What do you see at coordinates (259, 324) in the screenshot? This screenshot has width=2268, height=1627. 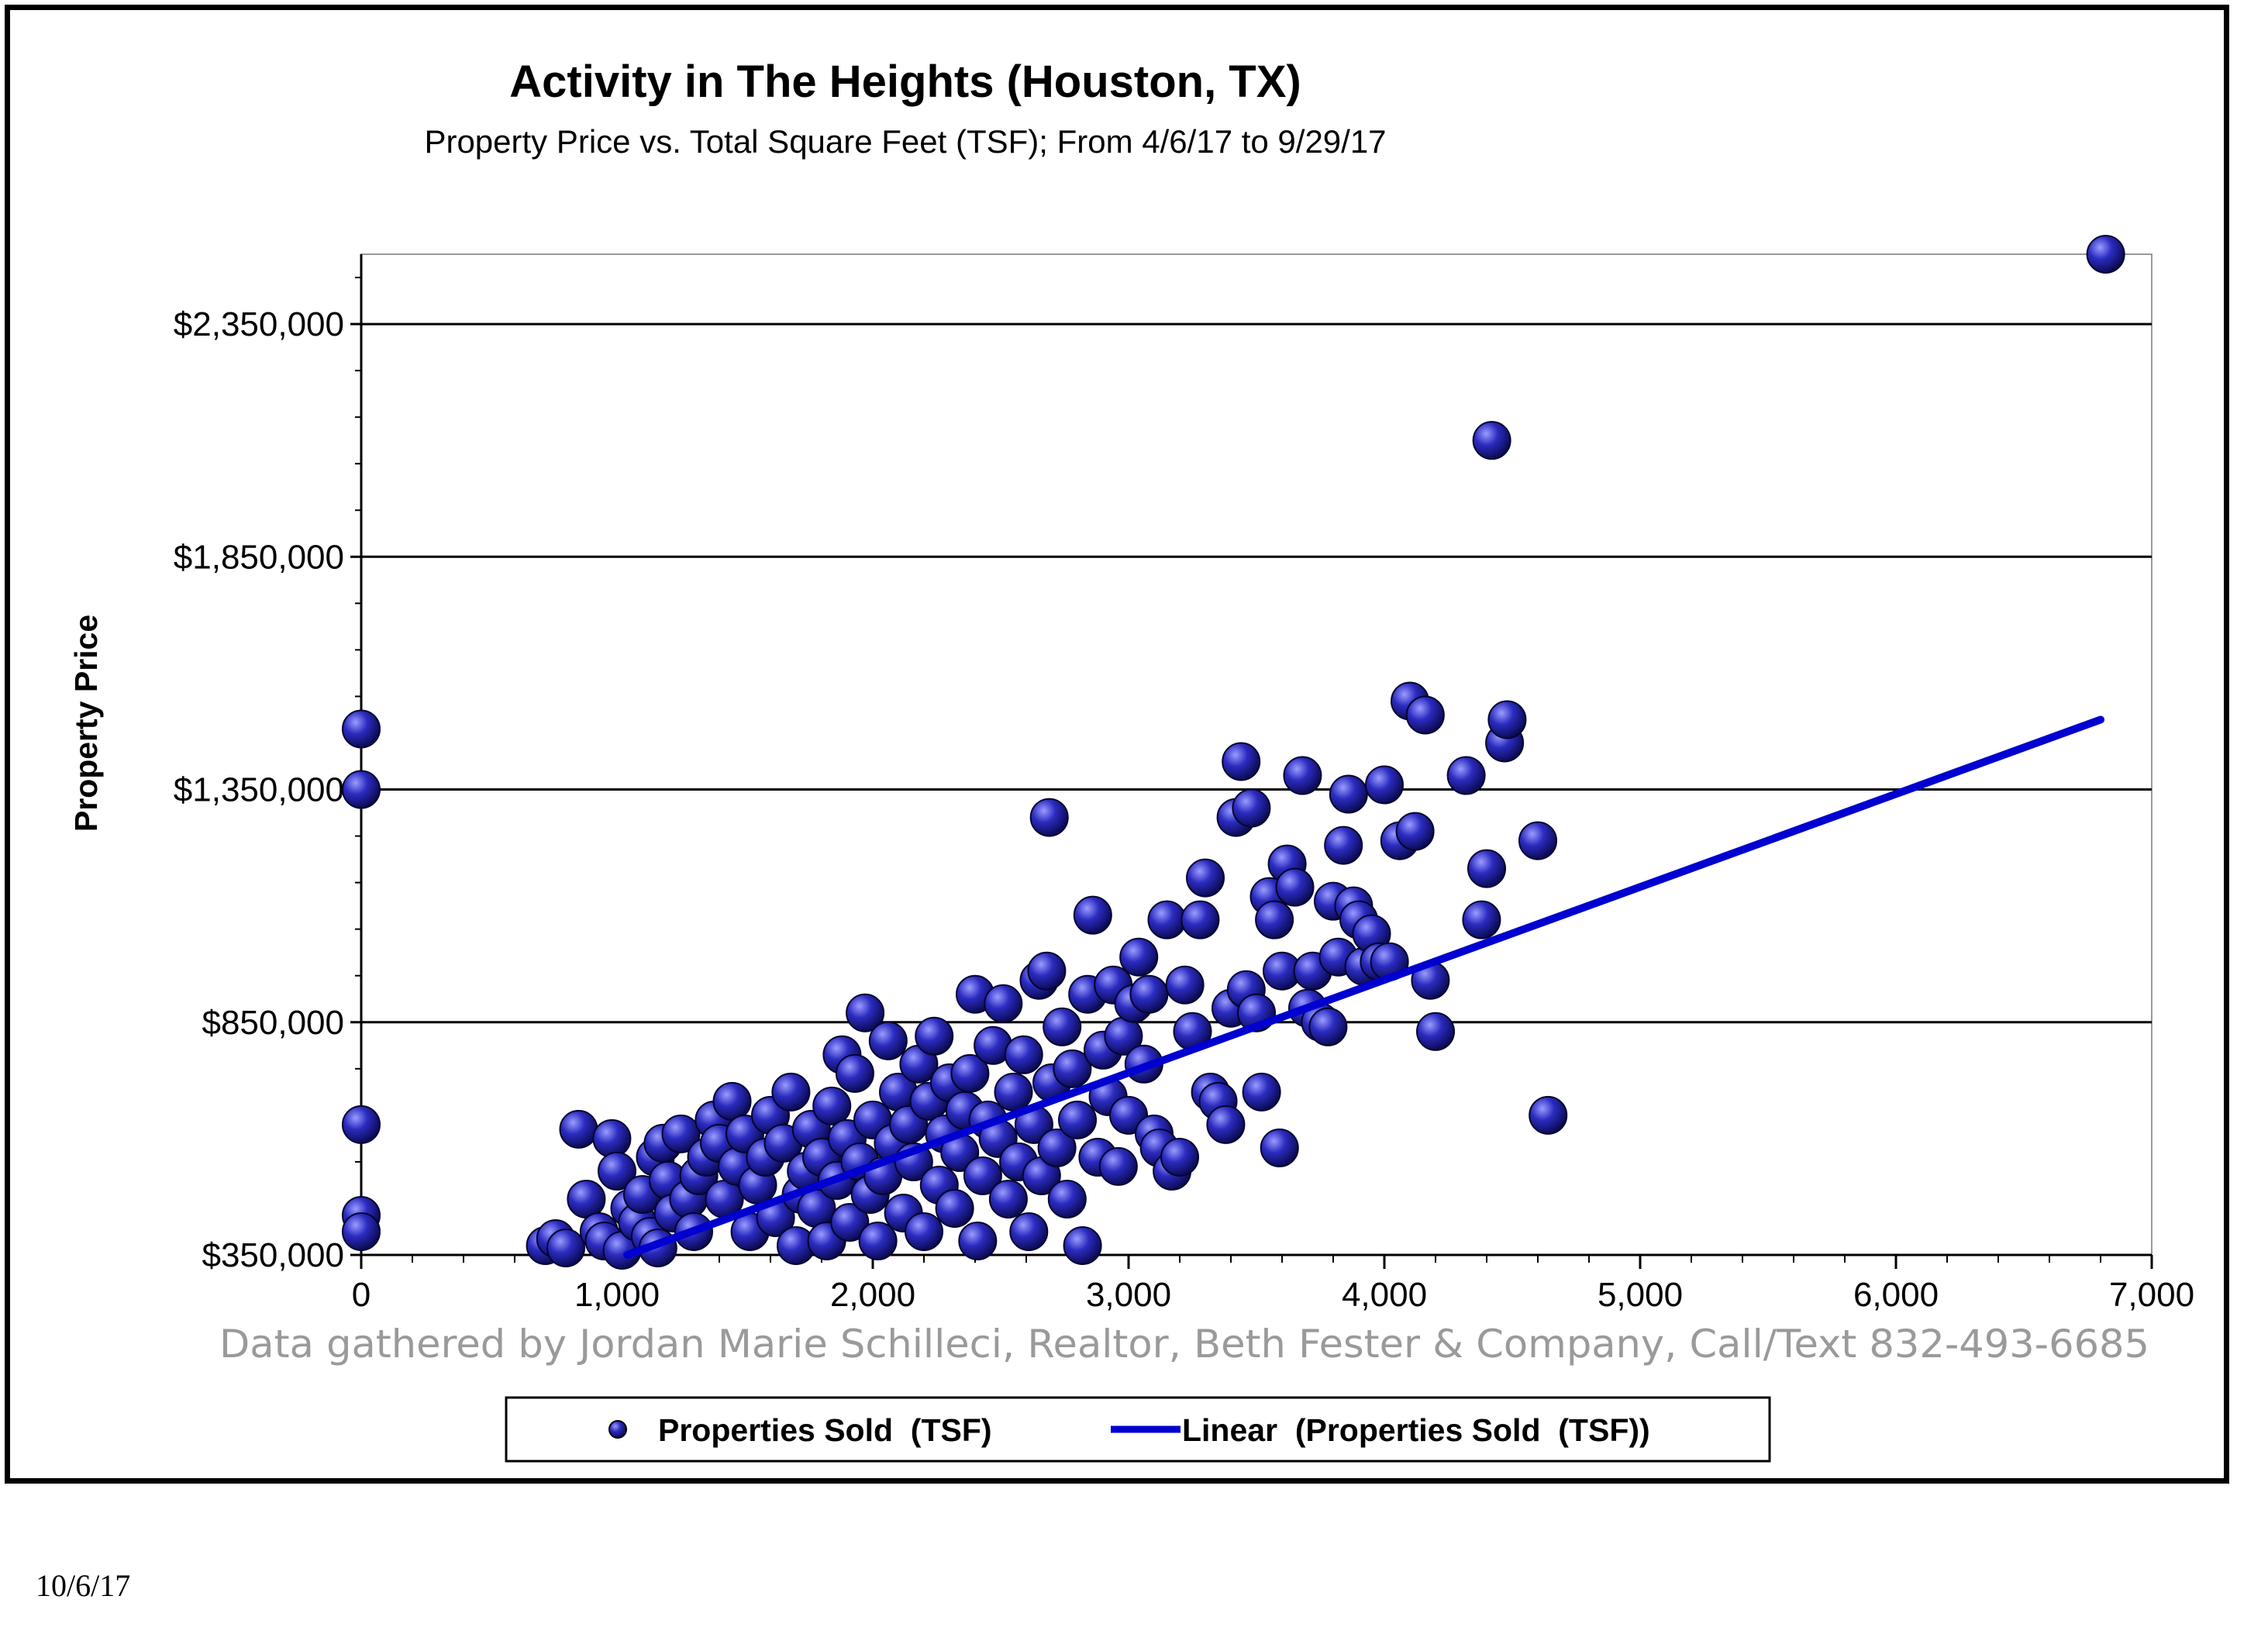 I see `y-tick-label: $2,350,000` at bounding box center [259, 324].